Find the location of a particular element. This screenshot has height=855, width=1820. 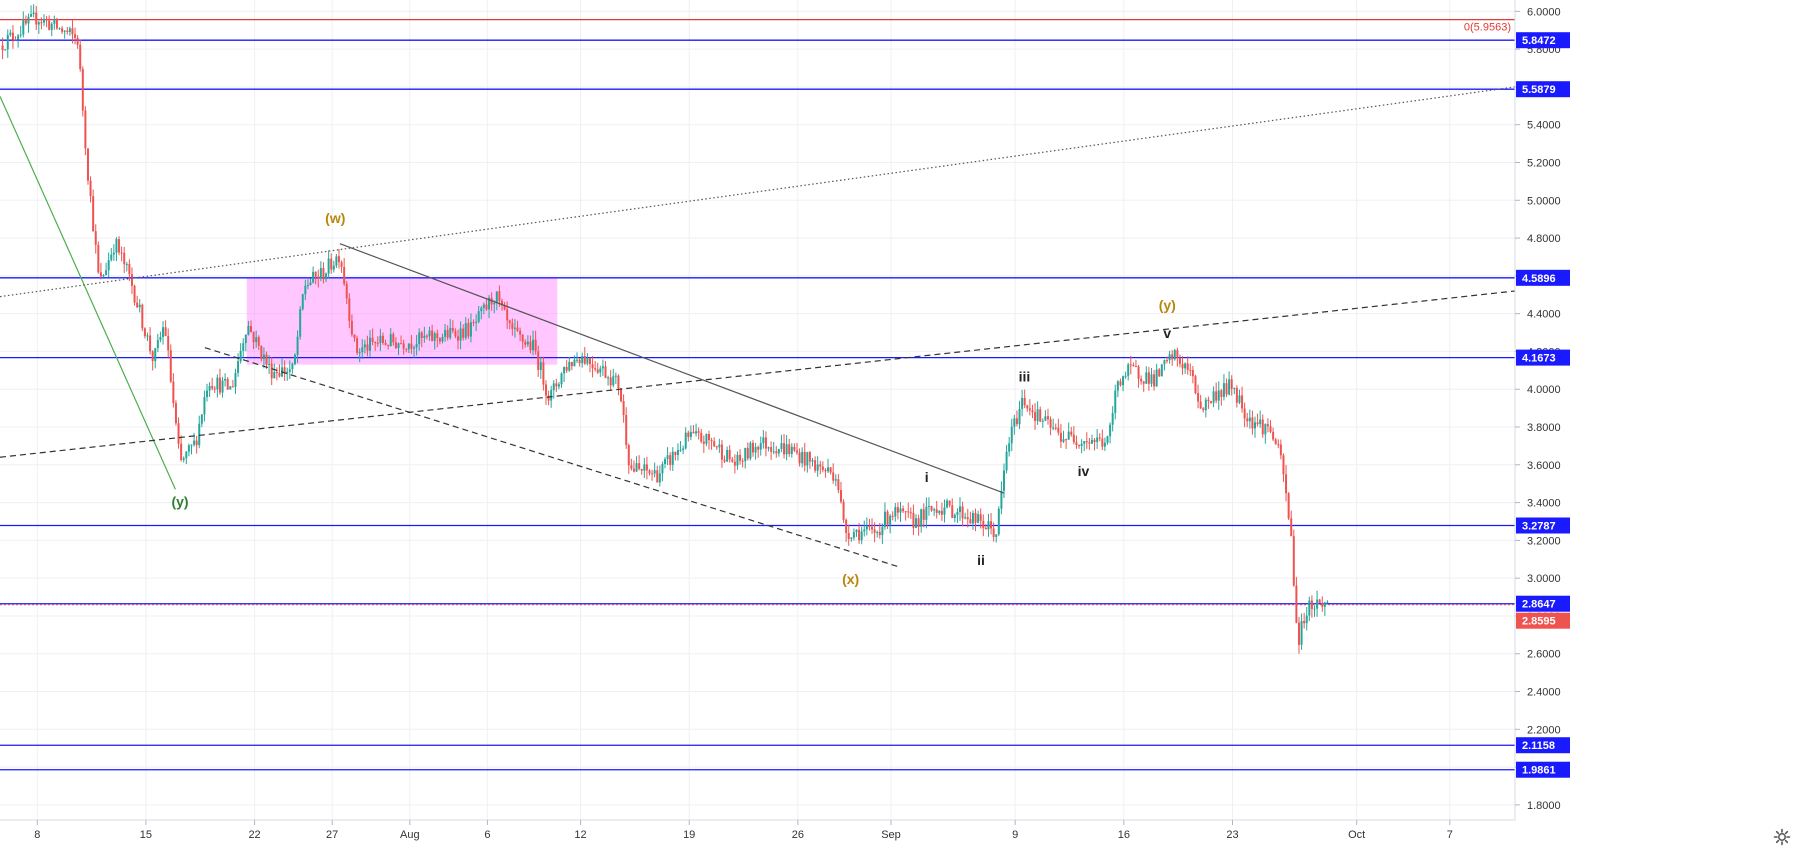

level-price-label: 5.5879 is located at coordinates (1539, 90).